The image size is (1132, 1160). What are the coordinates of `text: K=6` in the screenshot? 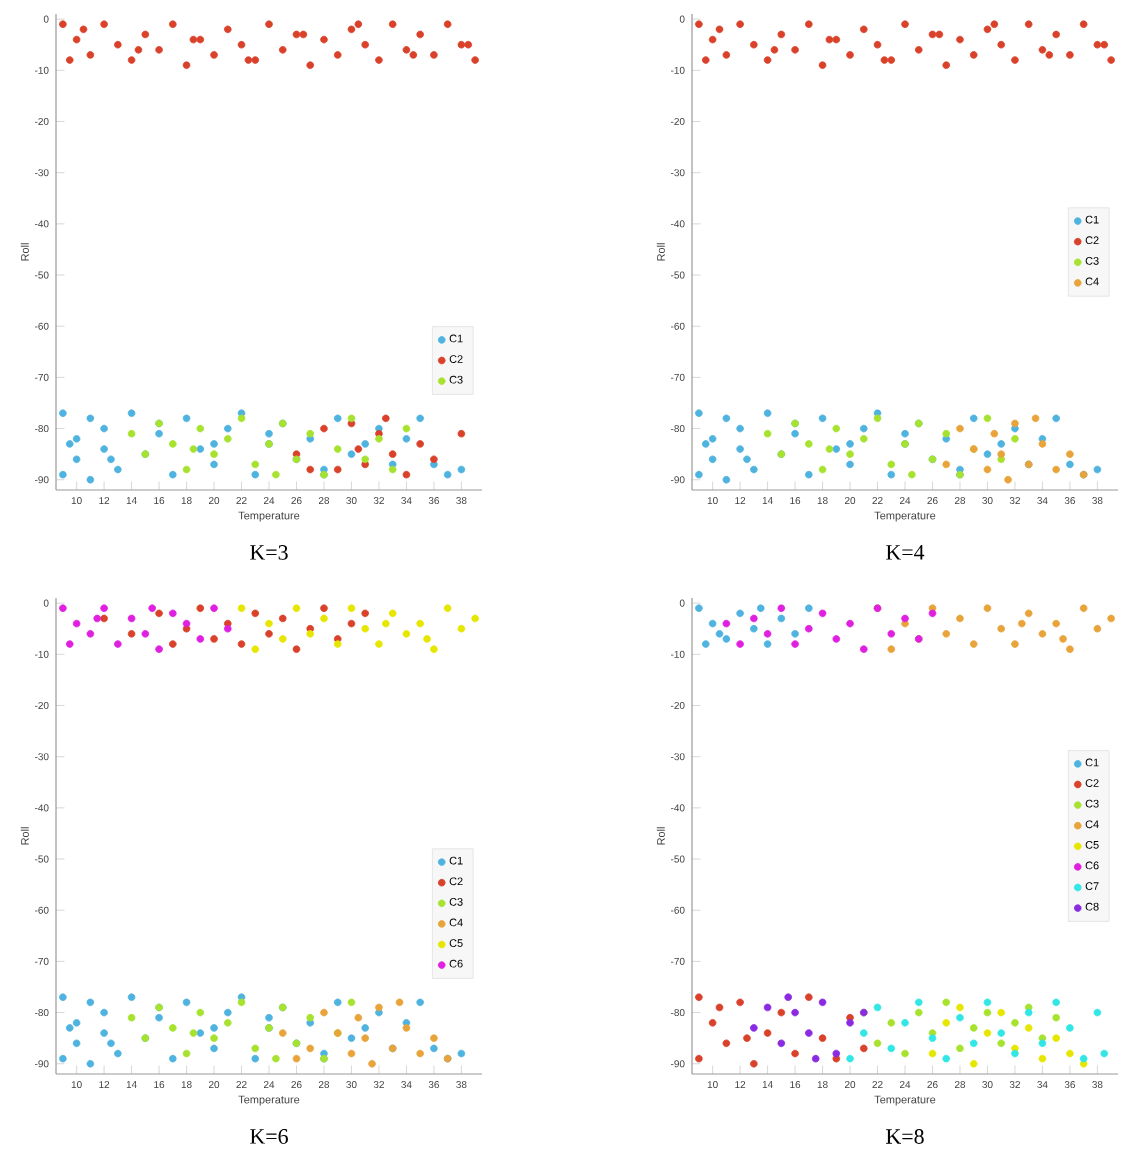 It's located at (269, 1136).